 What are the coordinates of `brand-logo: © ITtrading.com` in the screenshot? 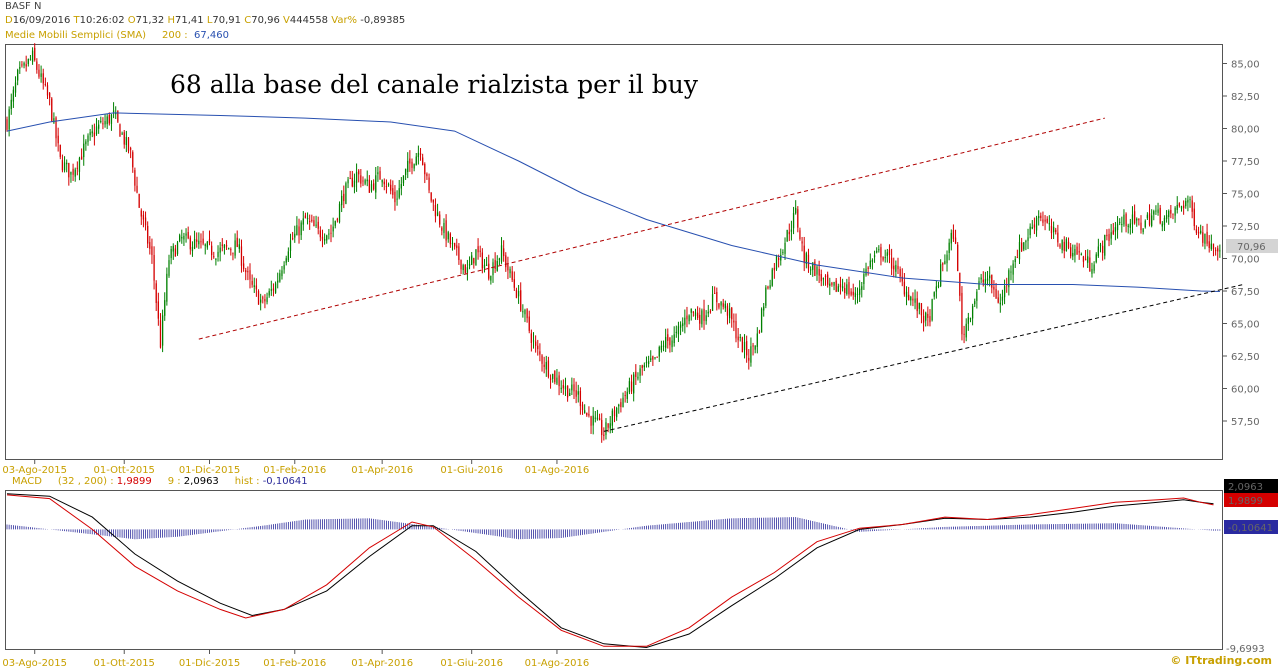 It's located at (1221, 660).